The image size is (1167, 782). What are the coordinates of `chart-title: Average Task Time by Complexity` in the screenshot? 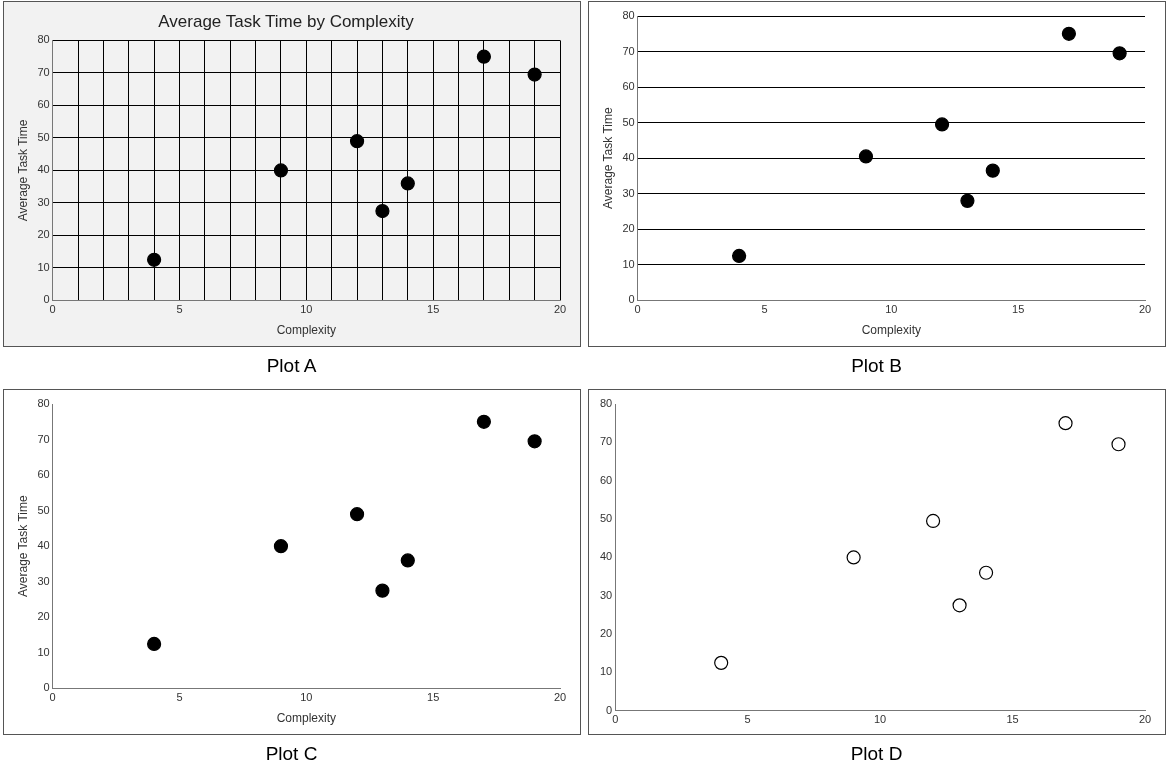 It's located at (285, 21).